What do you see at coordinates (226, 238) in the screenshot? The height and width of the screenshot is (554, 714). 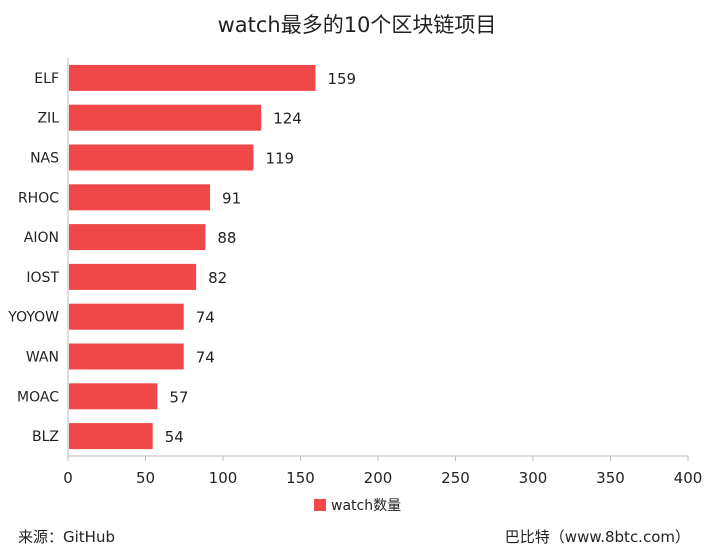 I see `data-label: 88` at bounding box center [226, 238].